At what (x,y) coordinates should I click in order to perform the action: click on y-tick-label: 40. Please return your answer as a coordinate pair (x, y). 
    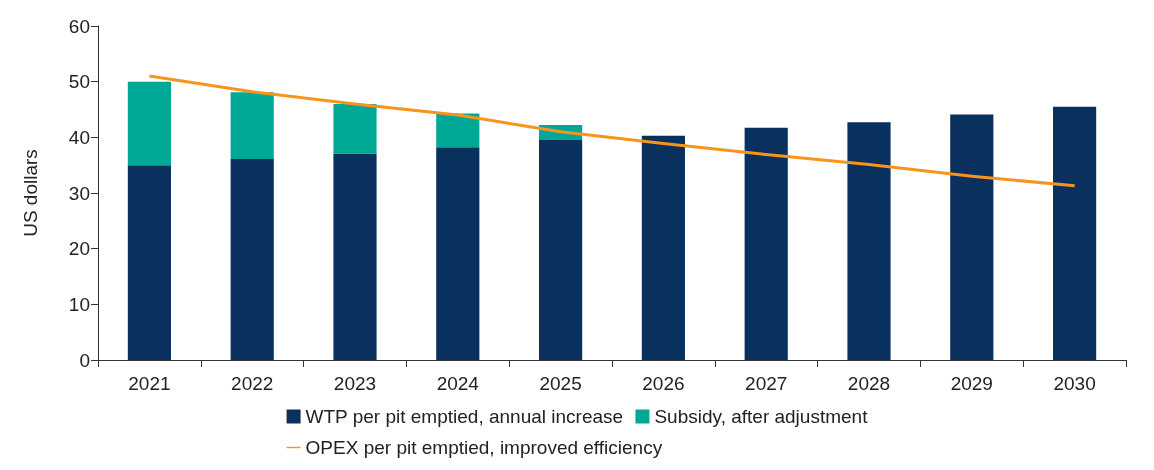
    Looking at the image, I should click on (79, 137).